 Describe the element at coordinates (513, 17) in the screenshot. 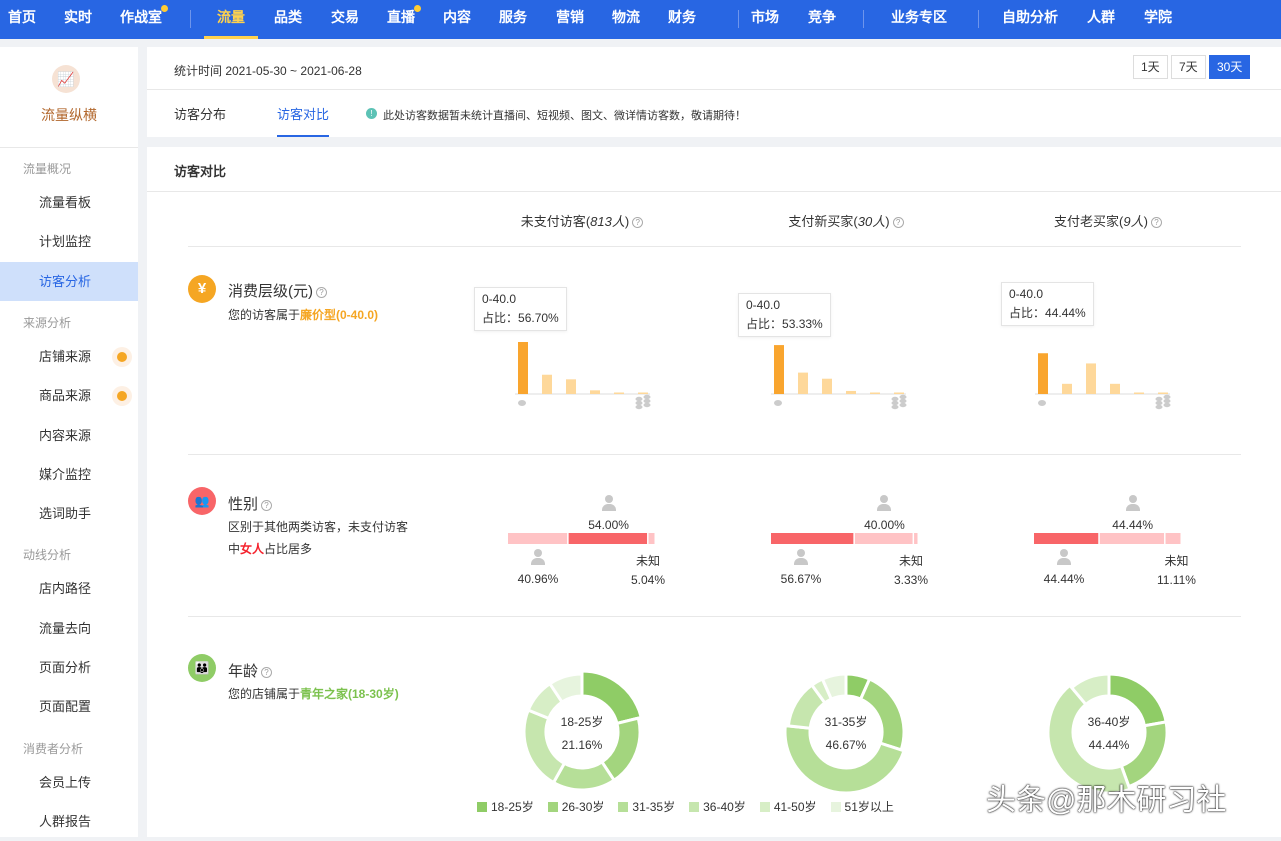

I see `nav-item: 服务` at that location.